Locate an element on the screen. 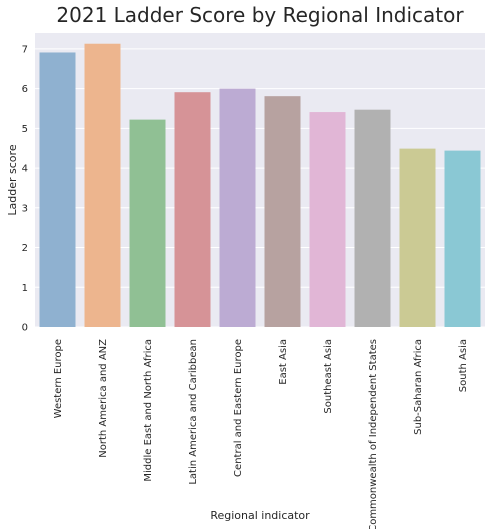 The image size is (490, 529). x-tick-label: Middle East and North Africa is located at coordinates (148, 410).